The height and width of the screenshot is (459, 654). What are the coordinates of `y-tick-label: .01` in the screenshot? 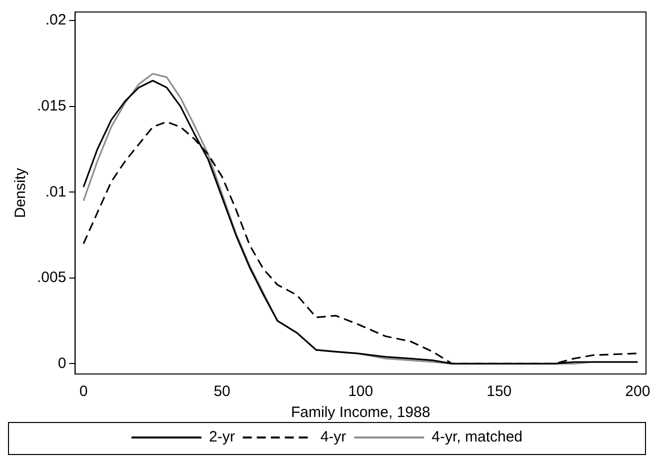 It's located at (55, 191).